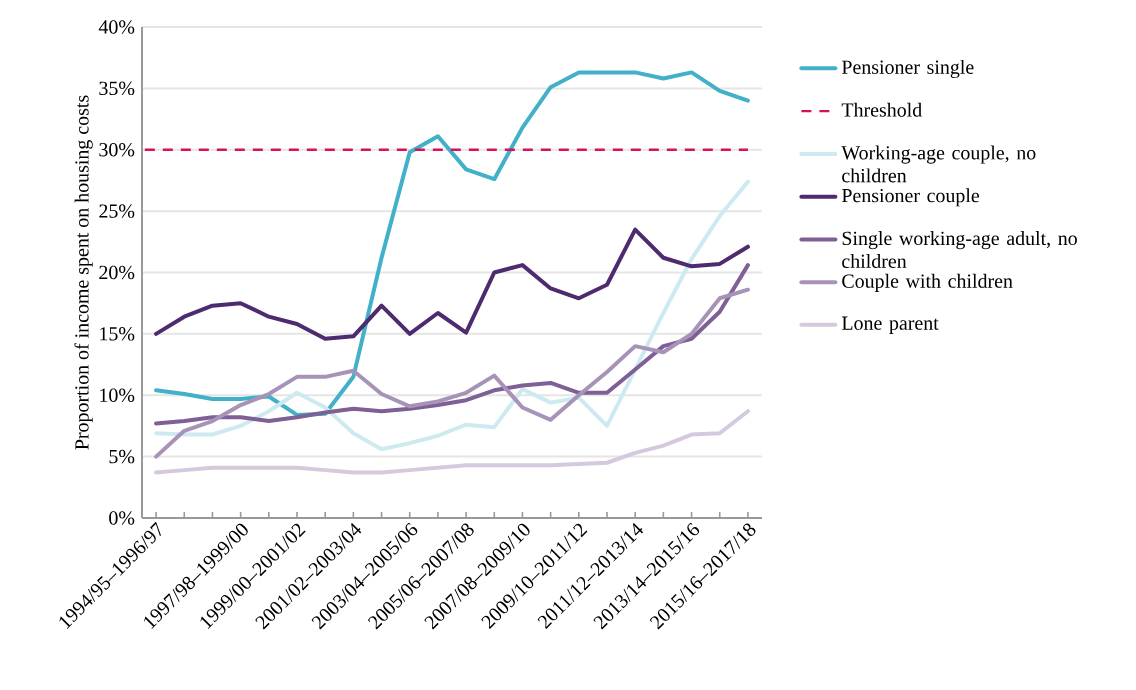  Describe the element at coordinates (910, 197) in the screenshot. I see `legend-label: Pensioner couple` at that location.